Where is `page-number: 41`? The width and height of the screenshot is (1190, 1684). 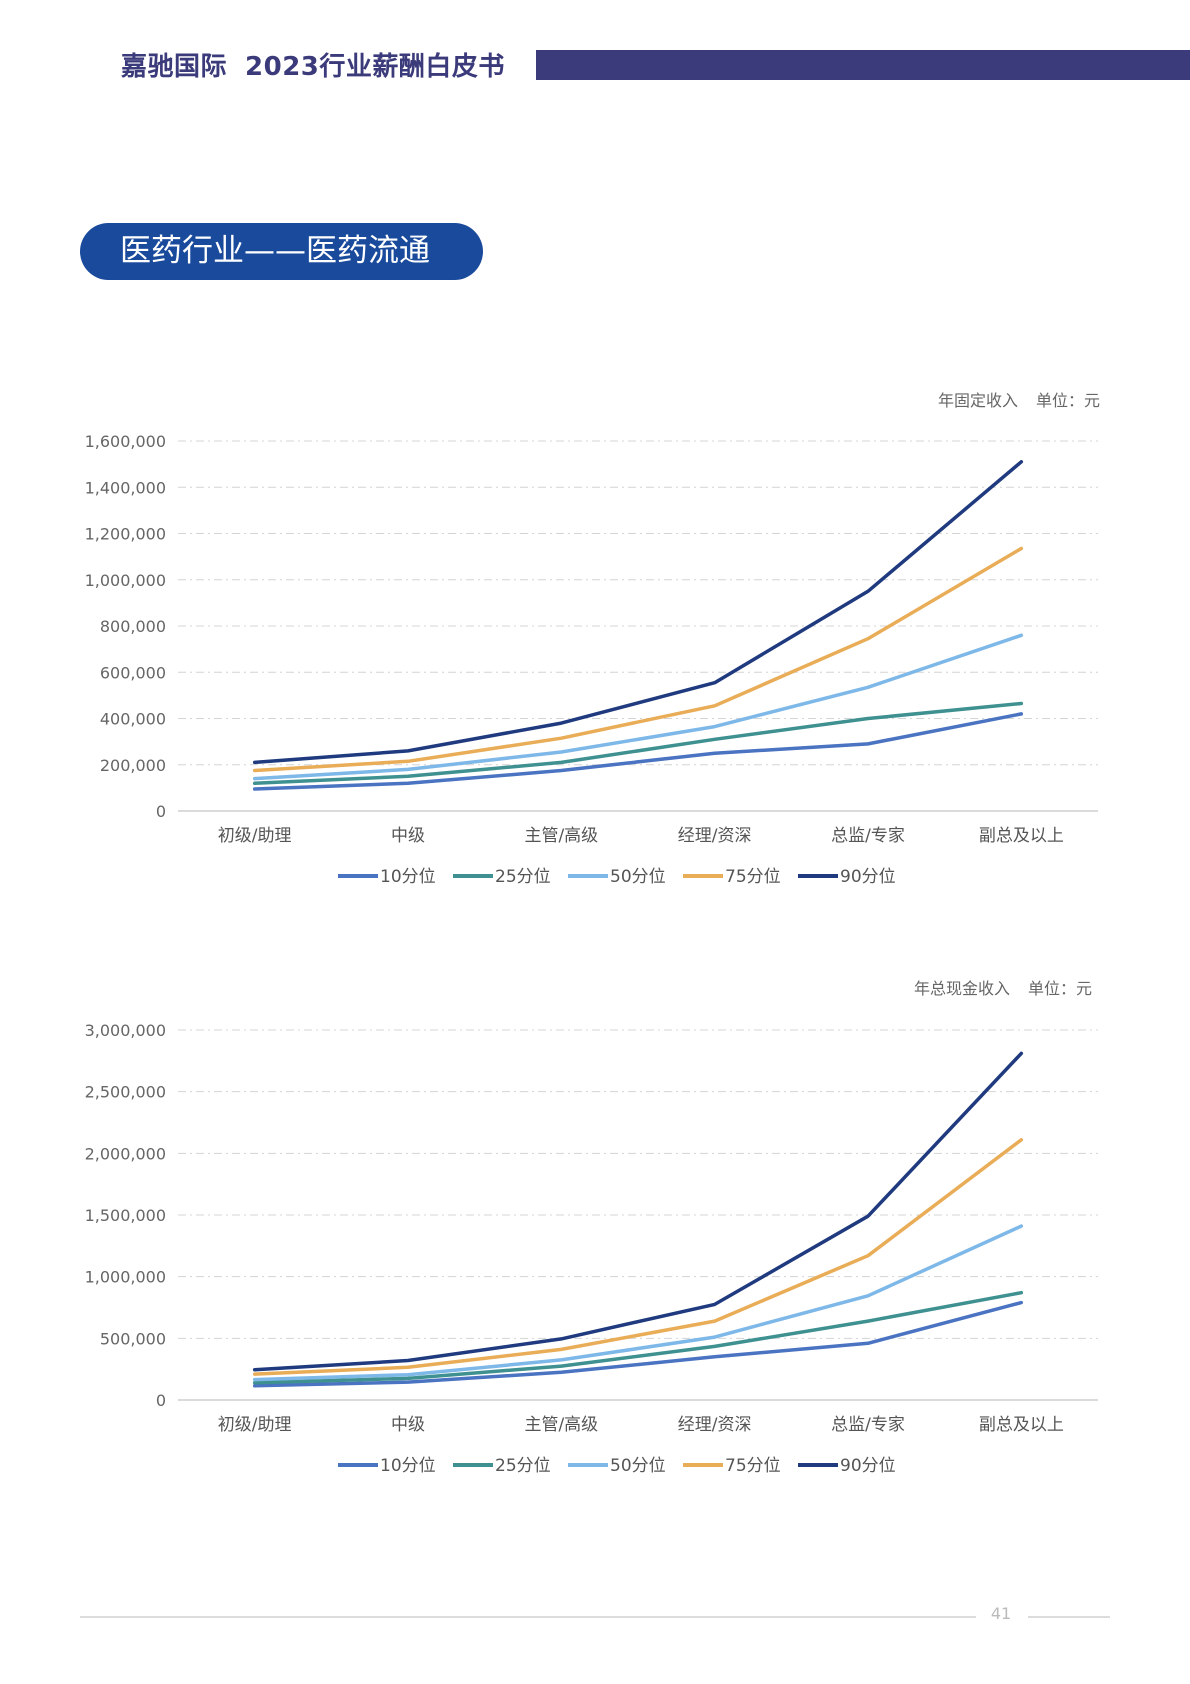
page-number: 41 is located at coordinates (1001, 1613).